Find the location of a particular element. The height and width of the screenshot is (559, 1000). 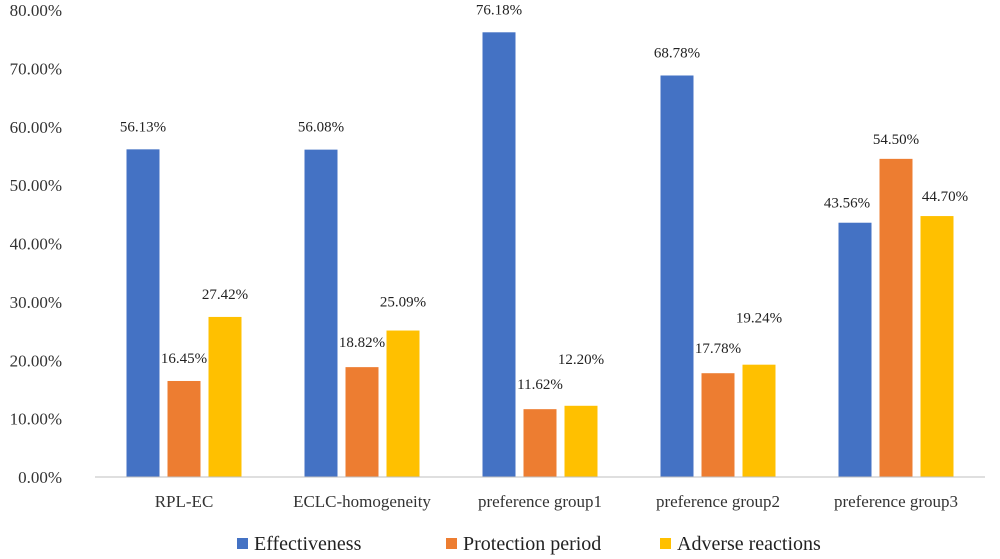

y-tick-label: 60.00% is located at coordinates (36, 127).